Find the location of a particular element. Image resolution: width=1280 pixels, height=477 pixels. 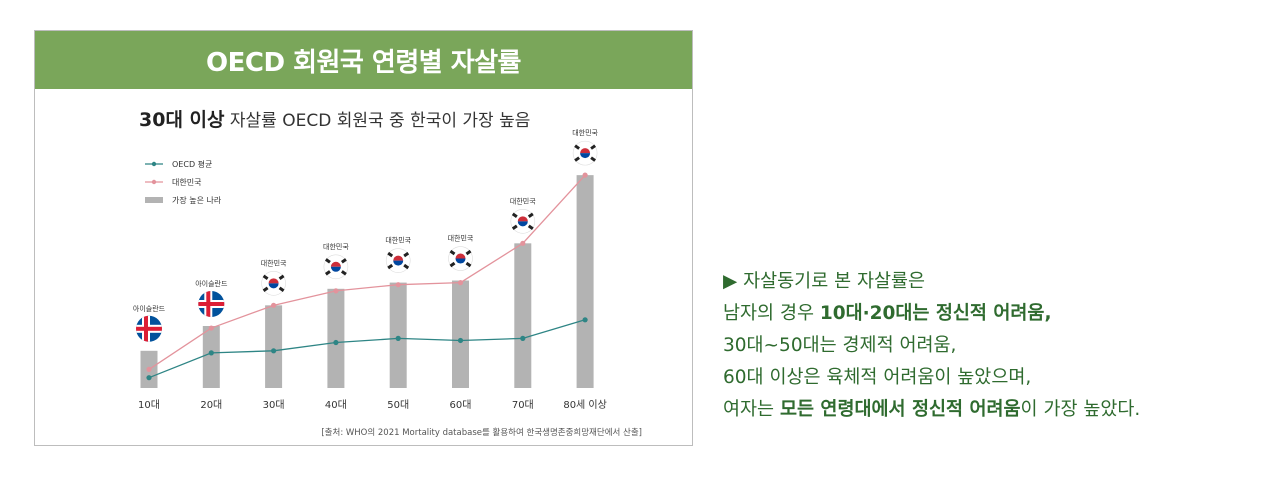

legend-label: 가장 높은 나라 is located at coordinates (197, 200).